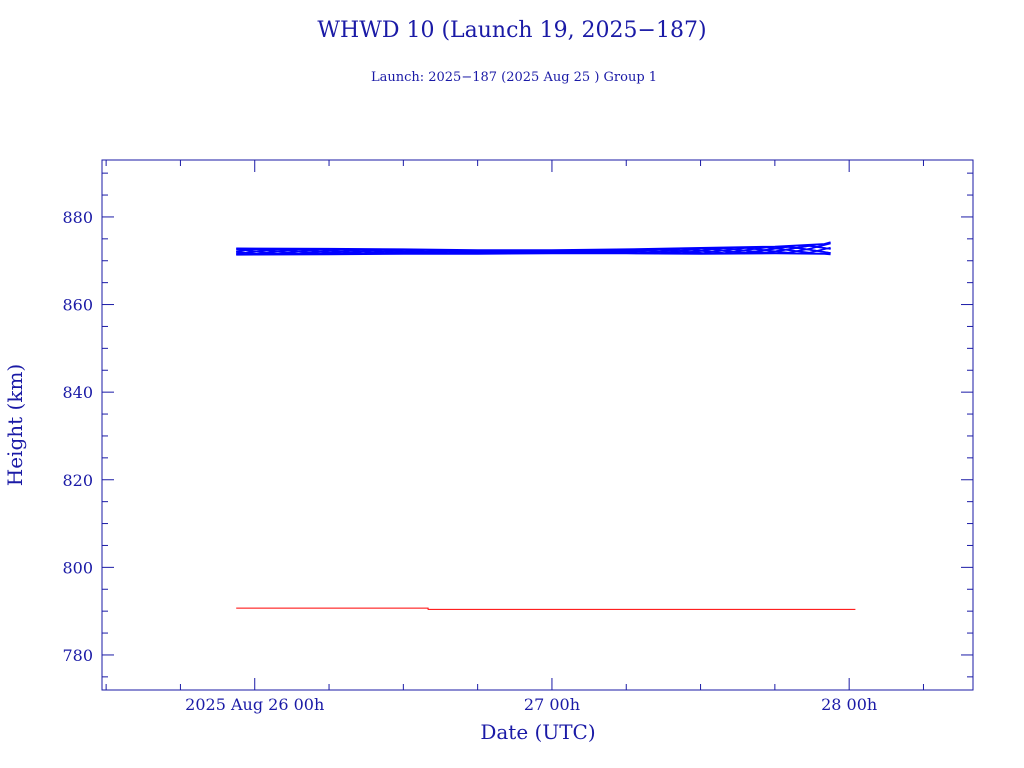 The height and width of the screenshot is (768, 1024). I want to click on red-height-line, so click(546, 608).